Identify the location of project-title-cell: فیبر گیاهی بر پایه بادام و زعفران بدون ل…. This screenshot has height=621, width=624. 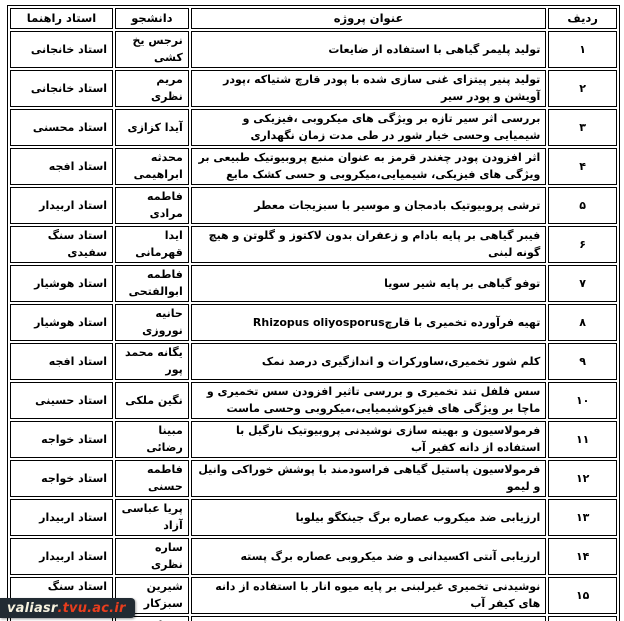
(368, 245).